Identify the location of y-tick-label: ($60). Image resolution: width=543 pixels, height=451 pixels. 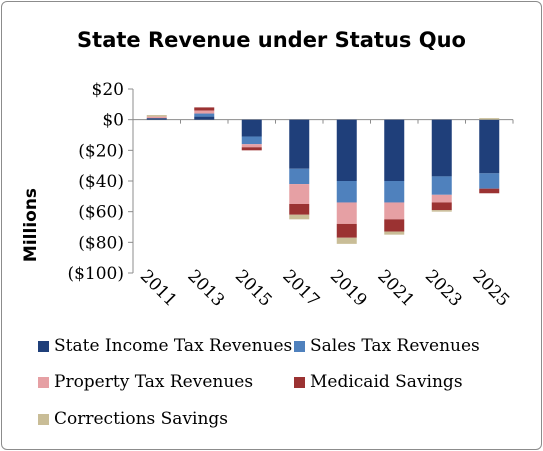
(101, 213).